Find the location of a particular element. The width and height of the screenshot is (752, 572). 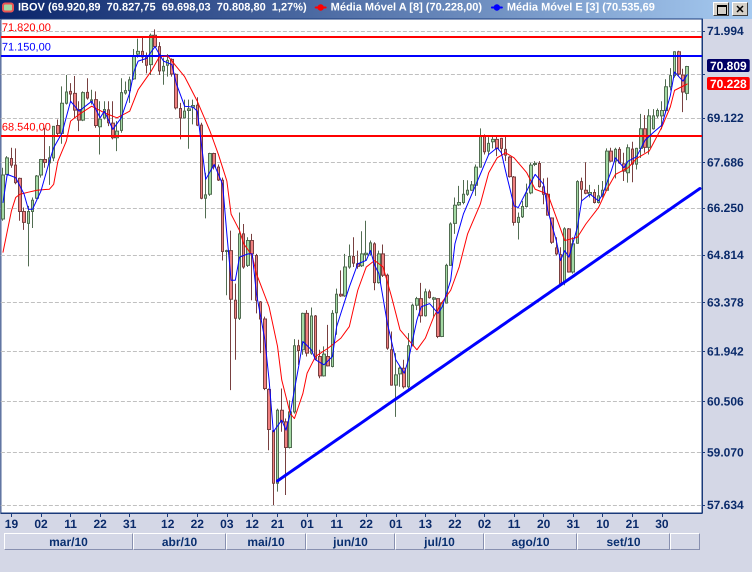

legend-label: IBOV (69.920,89 70.827,75 69.698,03 70.808,80 1,27%) is located at coordinates (162, 8).